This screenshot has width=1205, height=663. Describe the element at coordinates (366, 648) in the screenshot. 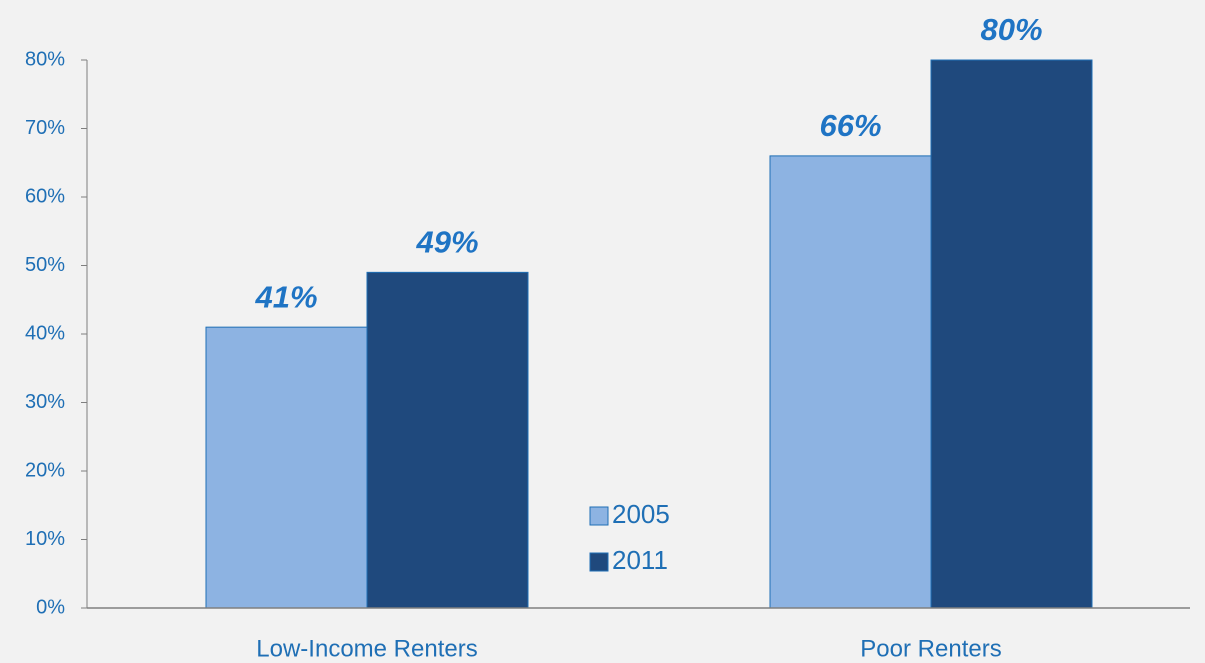

I see `x-tick-label: Low-Income Renters` at that location.